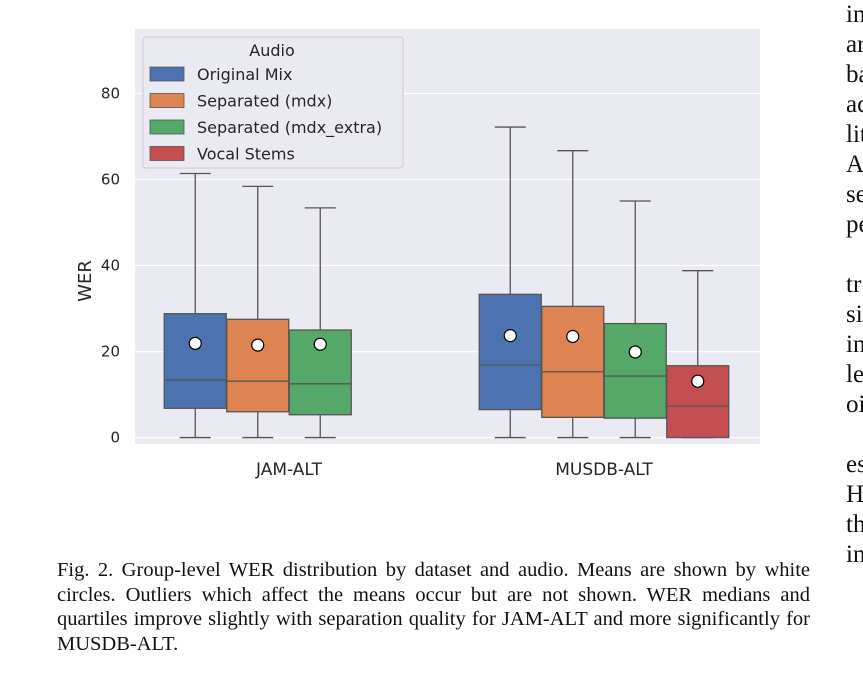 The width and height of the screenshot is (863, 696). Describe the element at coordinates (854, 224) in the screenshot. I see `side-text-line: pe` at that location.